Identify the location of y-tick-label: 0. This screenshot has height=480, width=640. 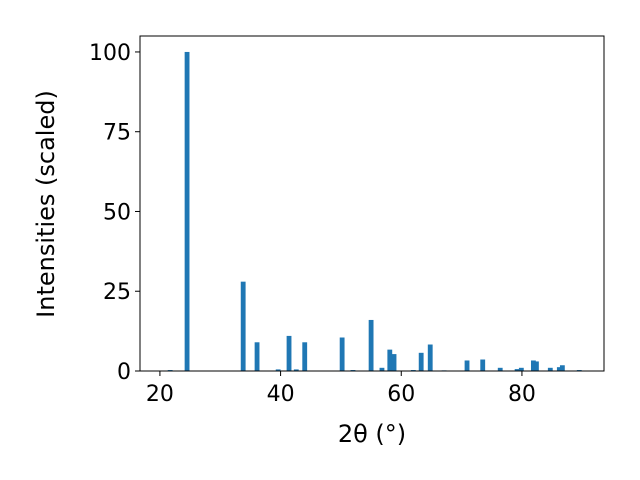
(124, 372).